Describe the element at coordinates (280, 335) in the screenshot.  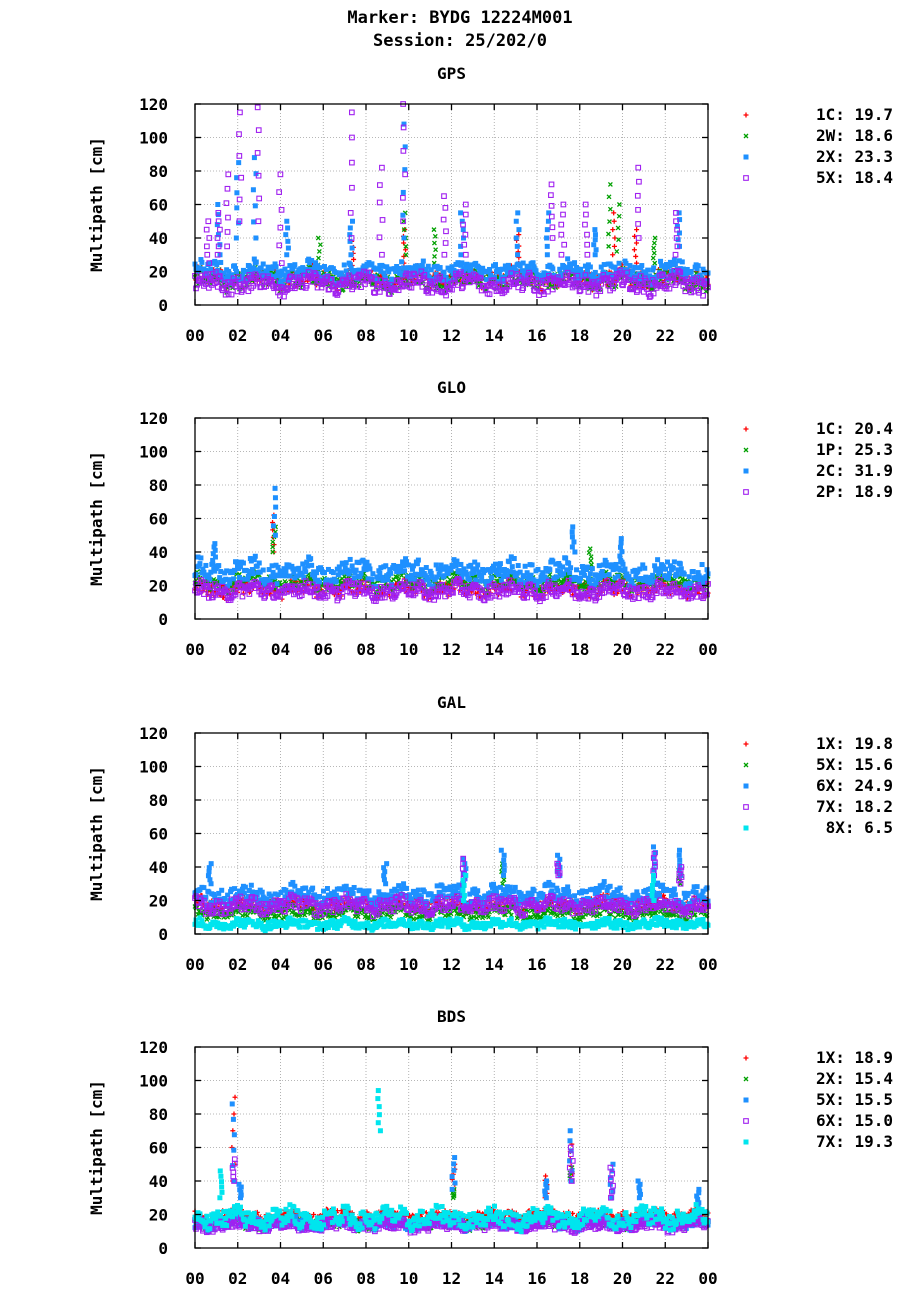
I see `x-tick-label: 04` at that location.